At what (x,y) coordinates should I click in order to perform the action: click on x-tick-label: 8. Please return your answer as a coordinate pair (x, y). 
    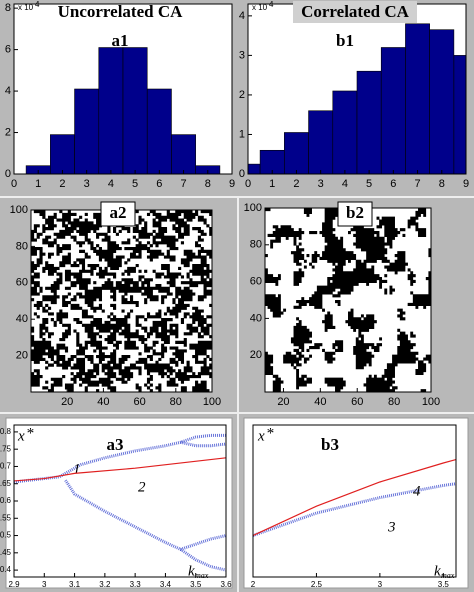
    Looking at the image, I should click on (442, 184).